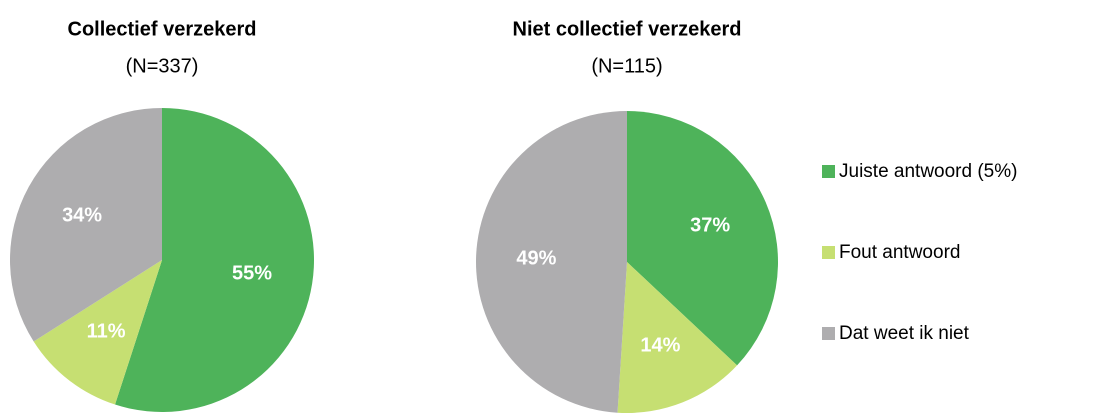 Image resolution: width=1101 pixels, height=413 pixels. Describe the element at coordinates (106, 331) in the screenshot. I see `data-label: 11%` at that location.